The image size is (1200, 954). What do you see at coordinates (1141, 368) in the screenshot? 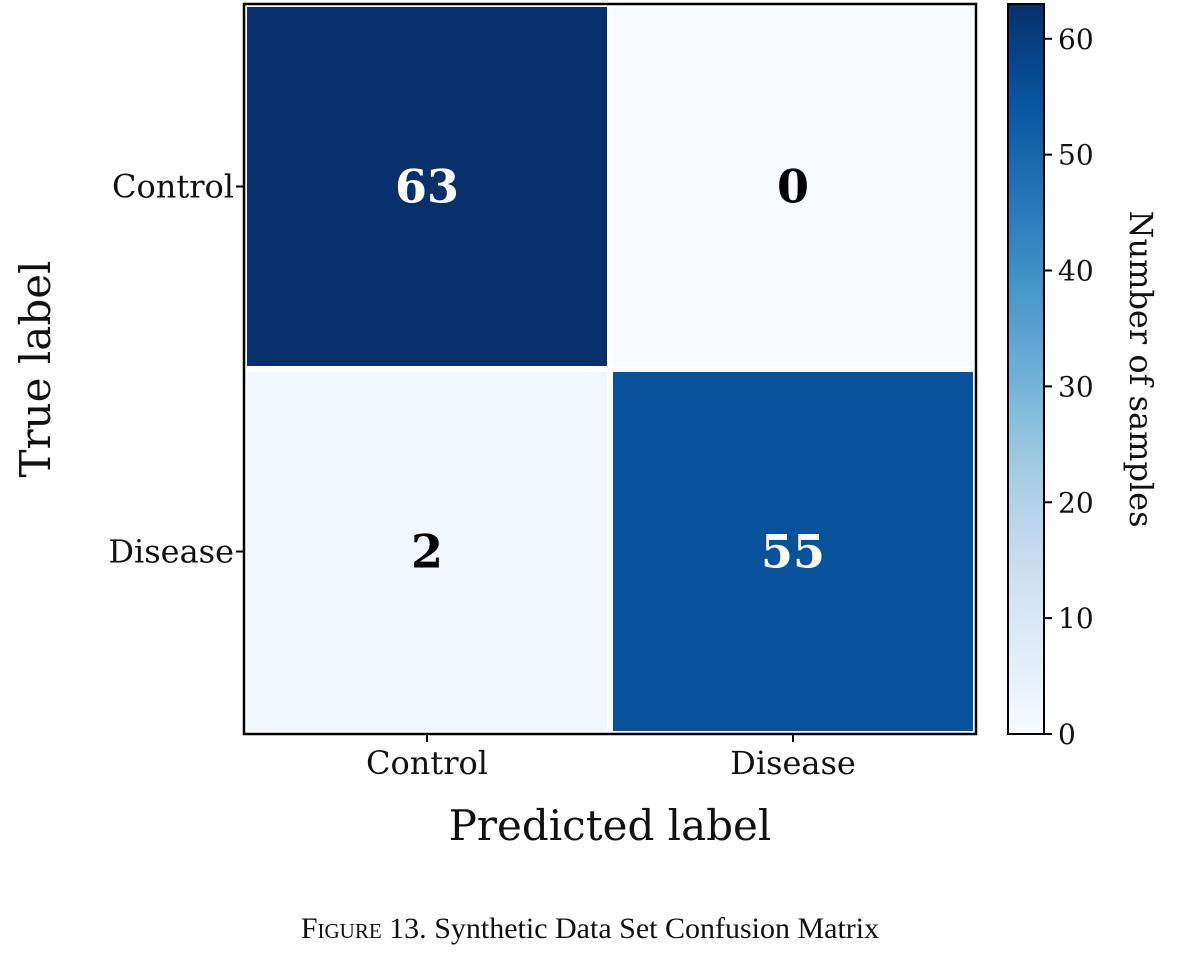
I see `colorbar-label: Number of samples` at bounding box center [1141, 368].